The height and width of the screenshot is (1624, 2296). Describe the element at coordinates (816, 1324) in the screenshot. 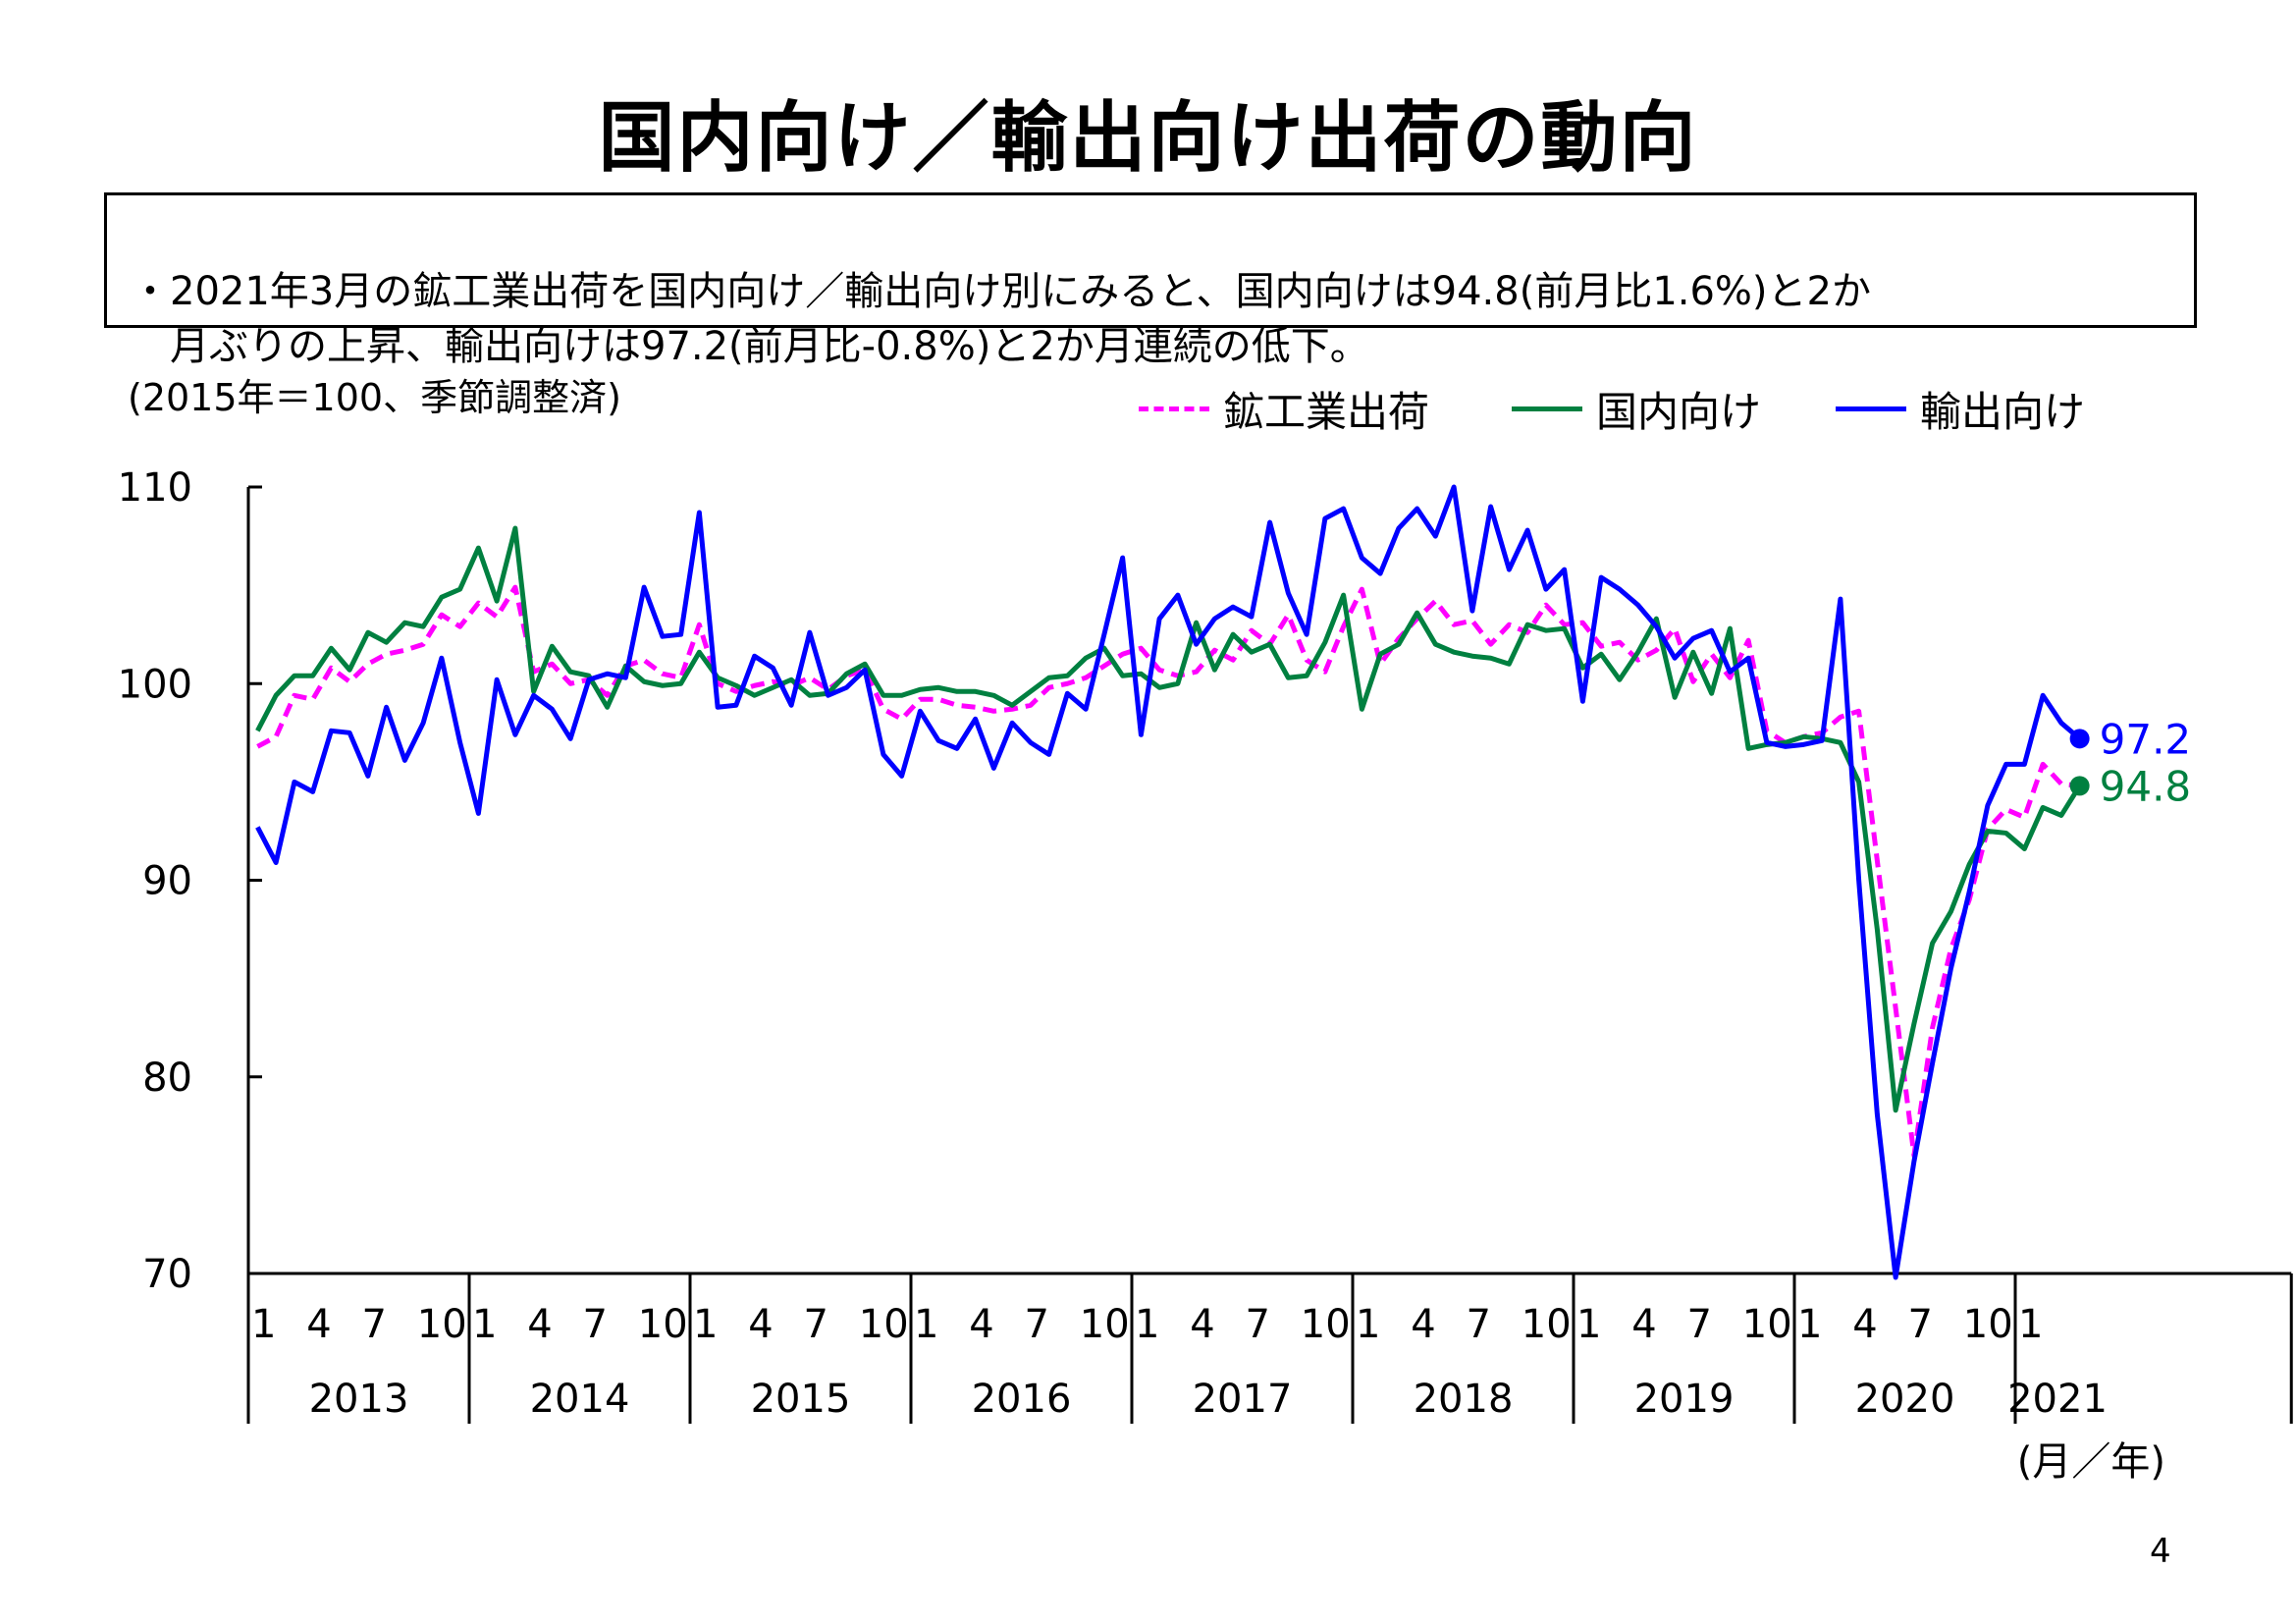

I see `month-tick-label-2015-7: 7` at that location.